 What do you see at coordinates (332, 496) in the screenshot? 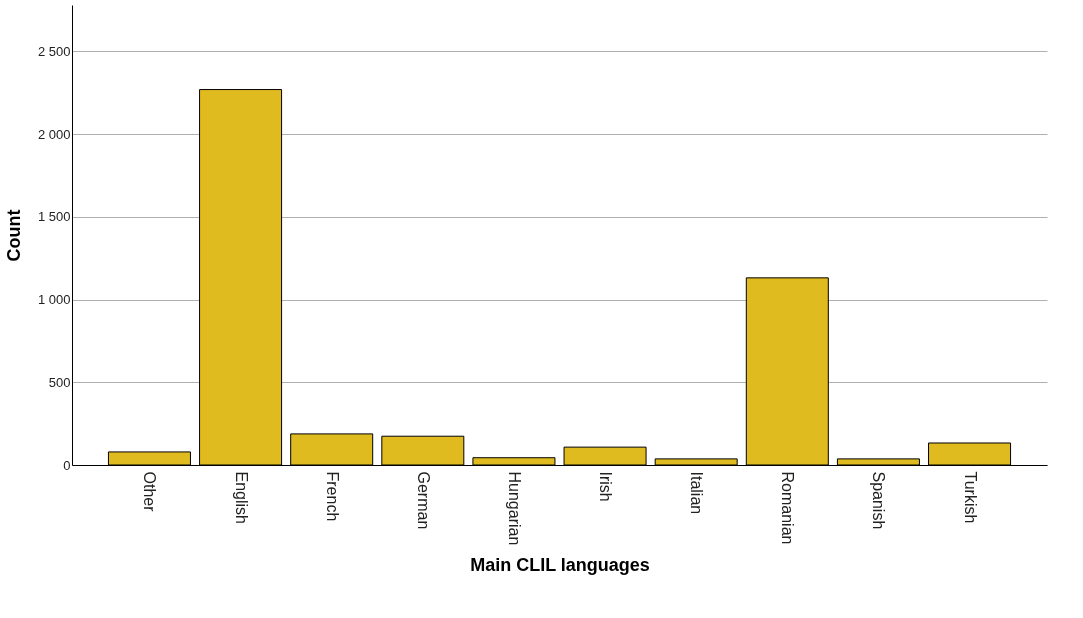
I see `x-tick-label: French` at bounding box center [332, 496].